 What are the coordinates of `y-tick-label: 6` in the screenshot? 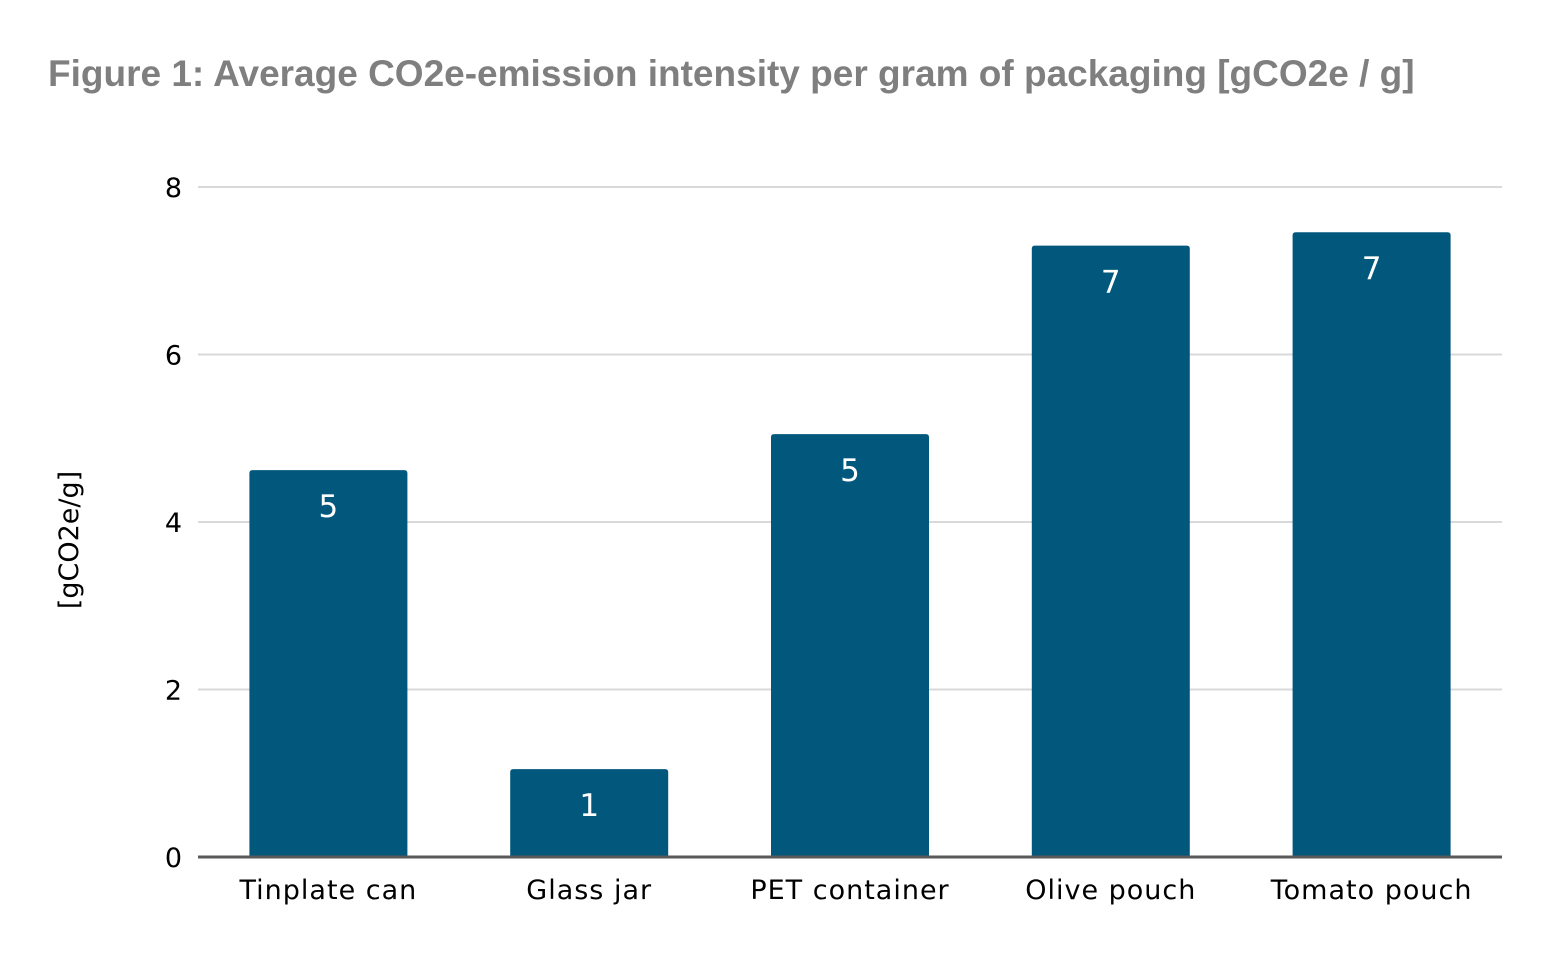 It's located at (173, 356).